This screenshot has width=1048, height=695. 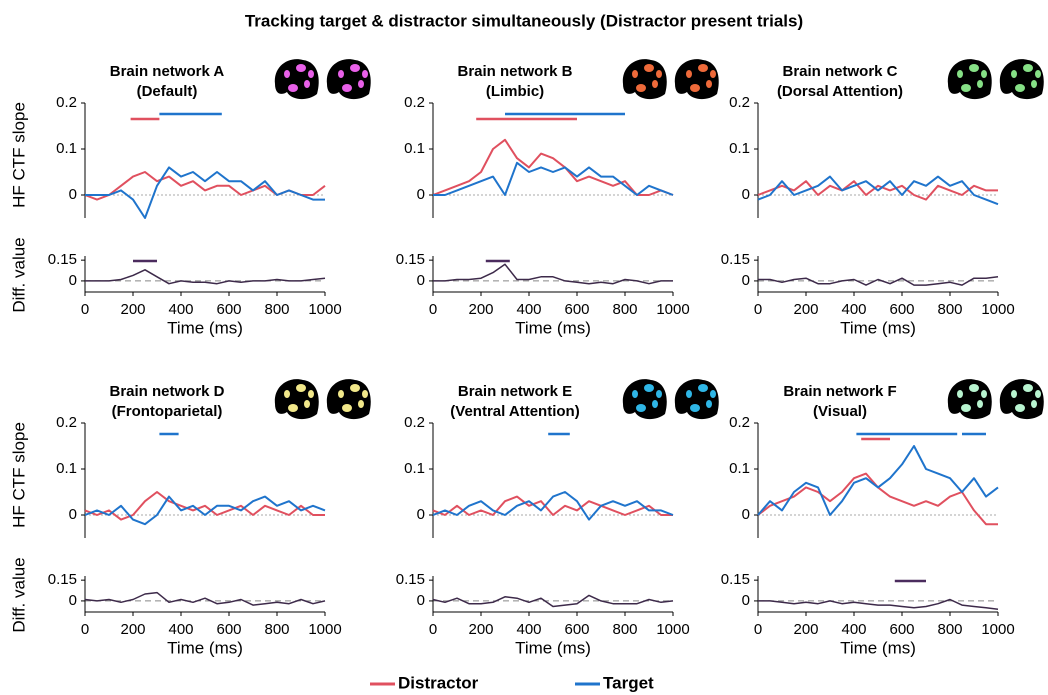 What do you see at coordinates (18, 594) in the screenshot?
I see `y-axis-label: Diff. value` at bounding box center [18, 594].